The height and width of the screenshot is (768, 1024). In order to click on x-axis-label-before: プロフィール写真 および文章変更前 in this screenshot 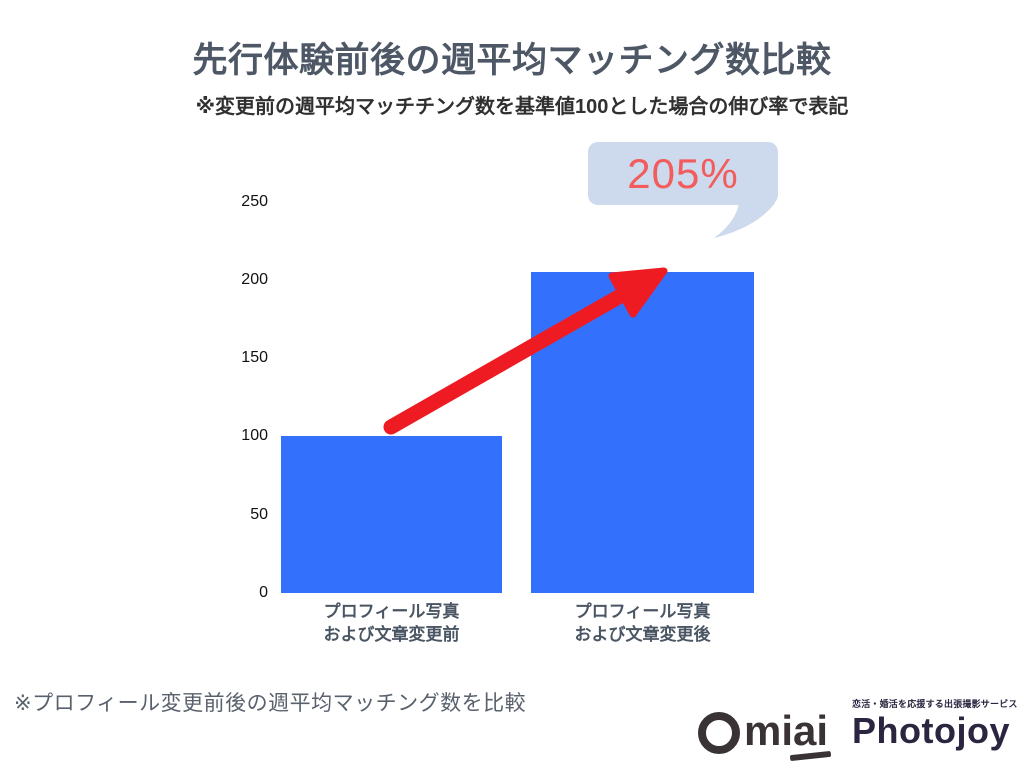, I will do `click(391, 624)`.